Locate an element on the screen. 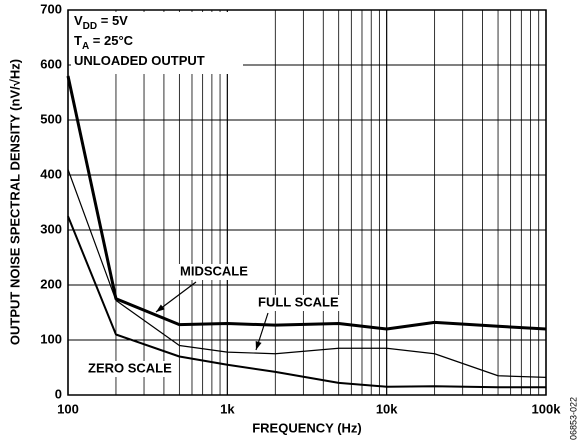  y-tick-label: 700 is located at coordinates (51, 8).